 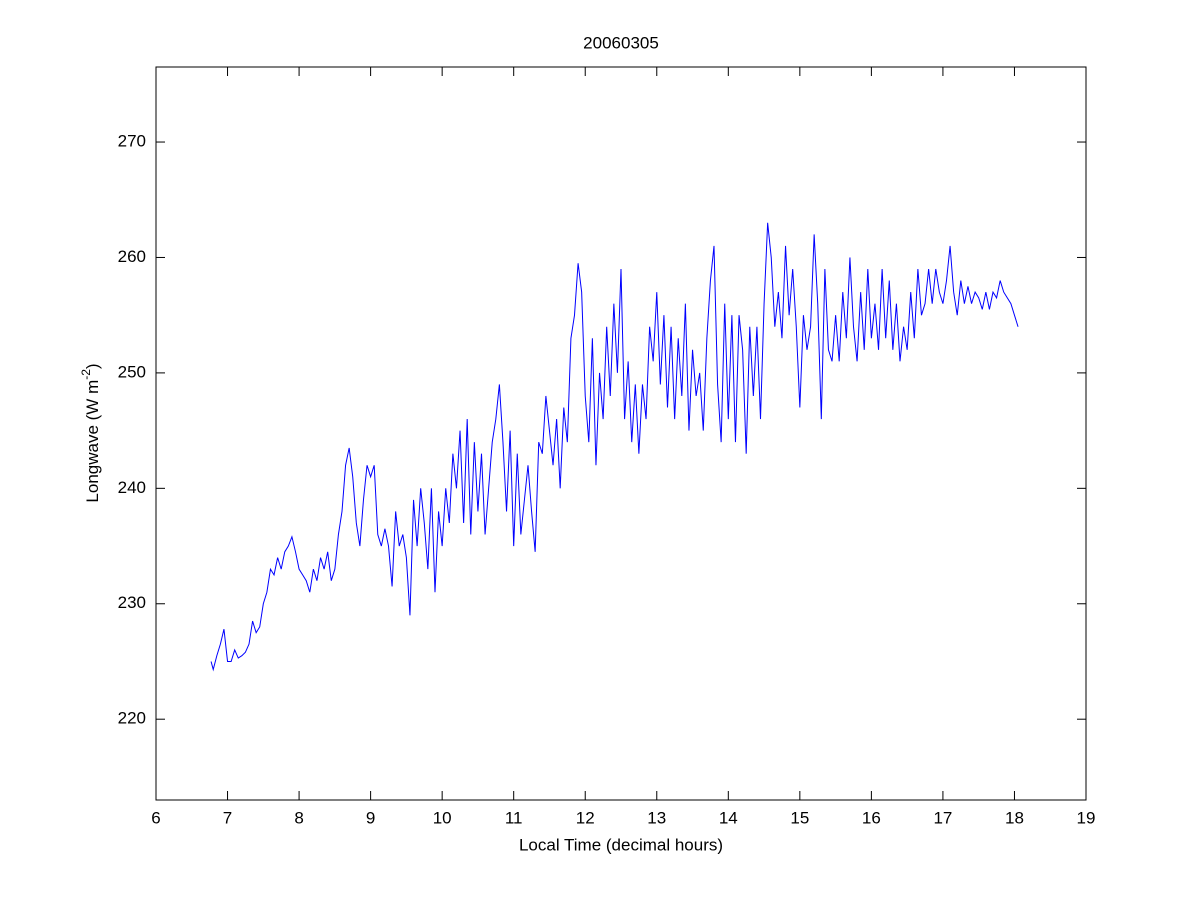 I want to click on x-tick-label: 19, so click(x=1086, y=817).